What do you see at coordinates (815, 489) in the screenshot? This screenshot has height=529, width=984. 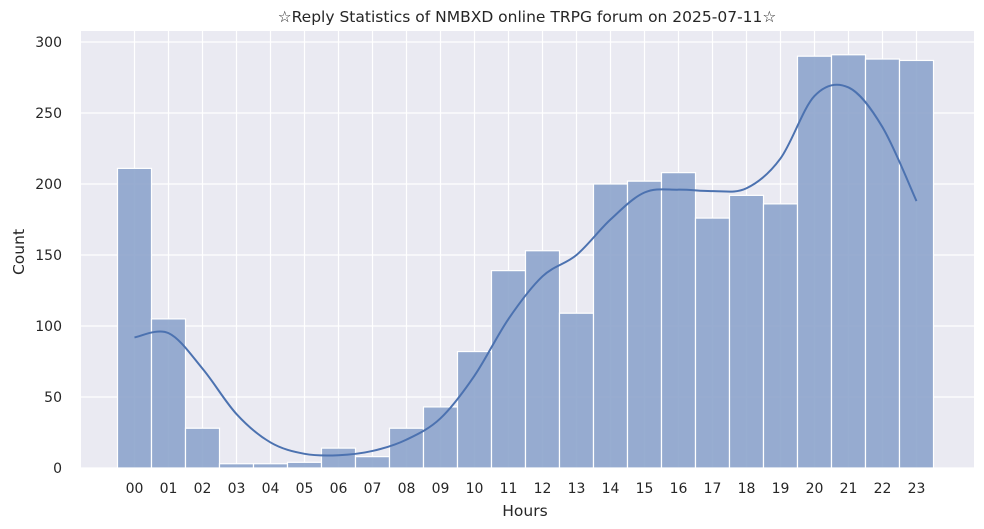 I see `x-tick-label: 20` at bounding box center [815, 489].